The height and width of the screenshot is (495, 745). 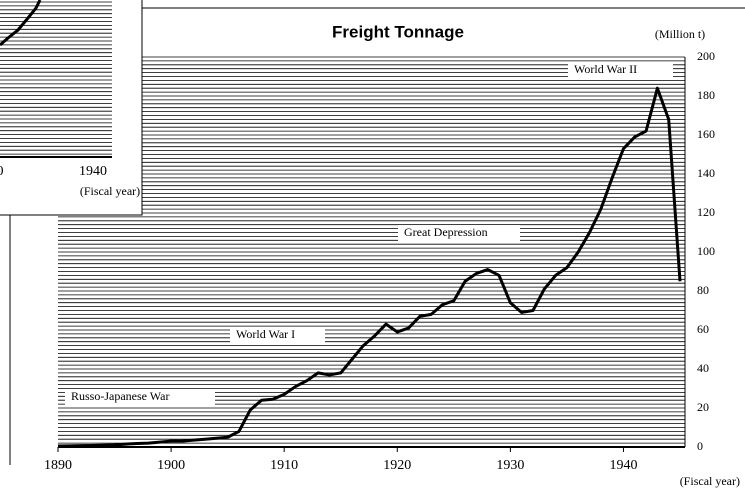 What do you see at coordinates (446, 232) in the screenshot?
I see `annotation: Great Depression` at bounding box center [446, 232].